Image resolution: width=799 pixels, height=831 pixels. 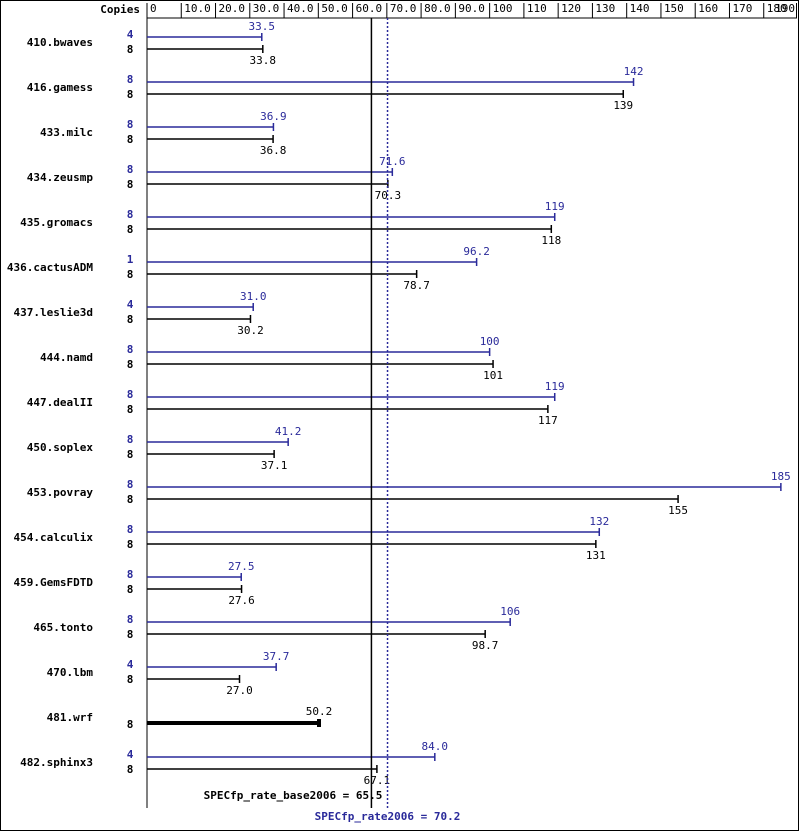 I want to click on x-tick-label: 100, so click(x=503, y=8).